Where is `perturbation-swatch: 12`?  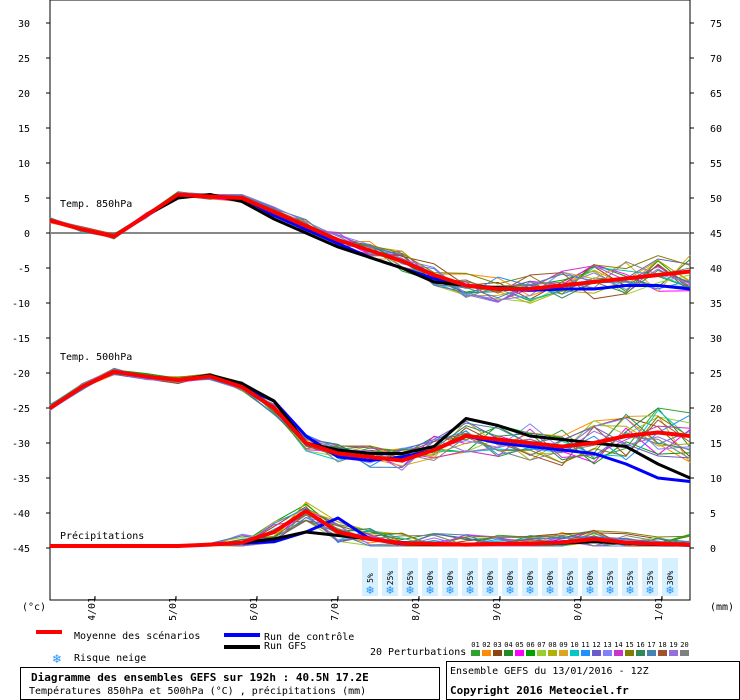
perturbation-swatch: 12 is located at coordinates (596, 648).